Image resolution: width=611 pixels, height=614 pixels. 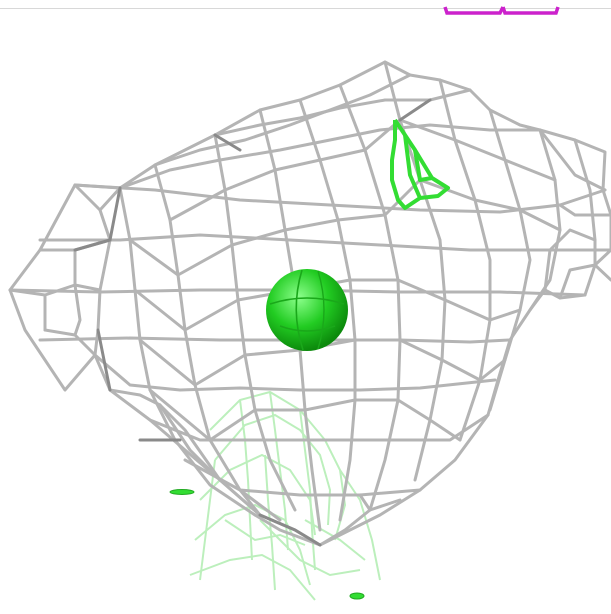 I want to click on small-green-fragments, so click(x=267, y=544).